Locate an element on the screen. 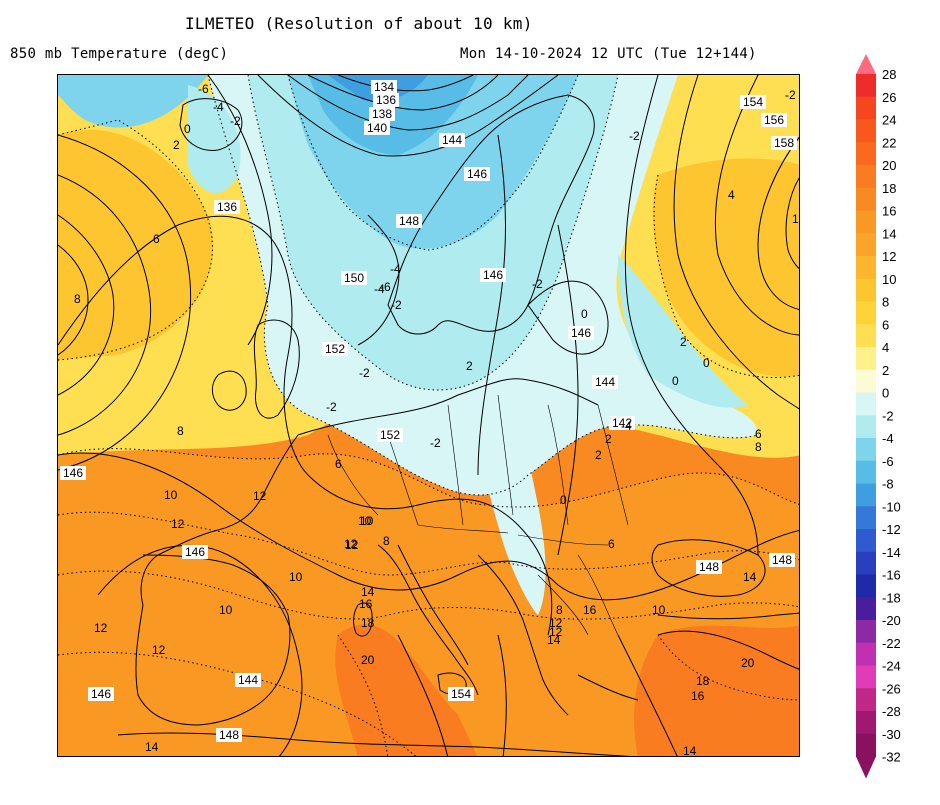  isohypse-label: 152 is located at coordinates (335, 349).